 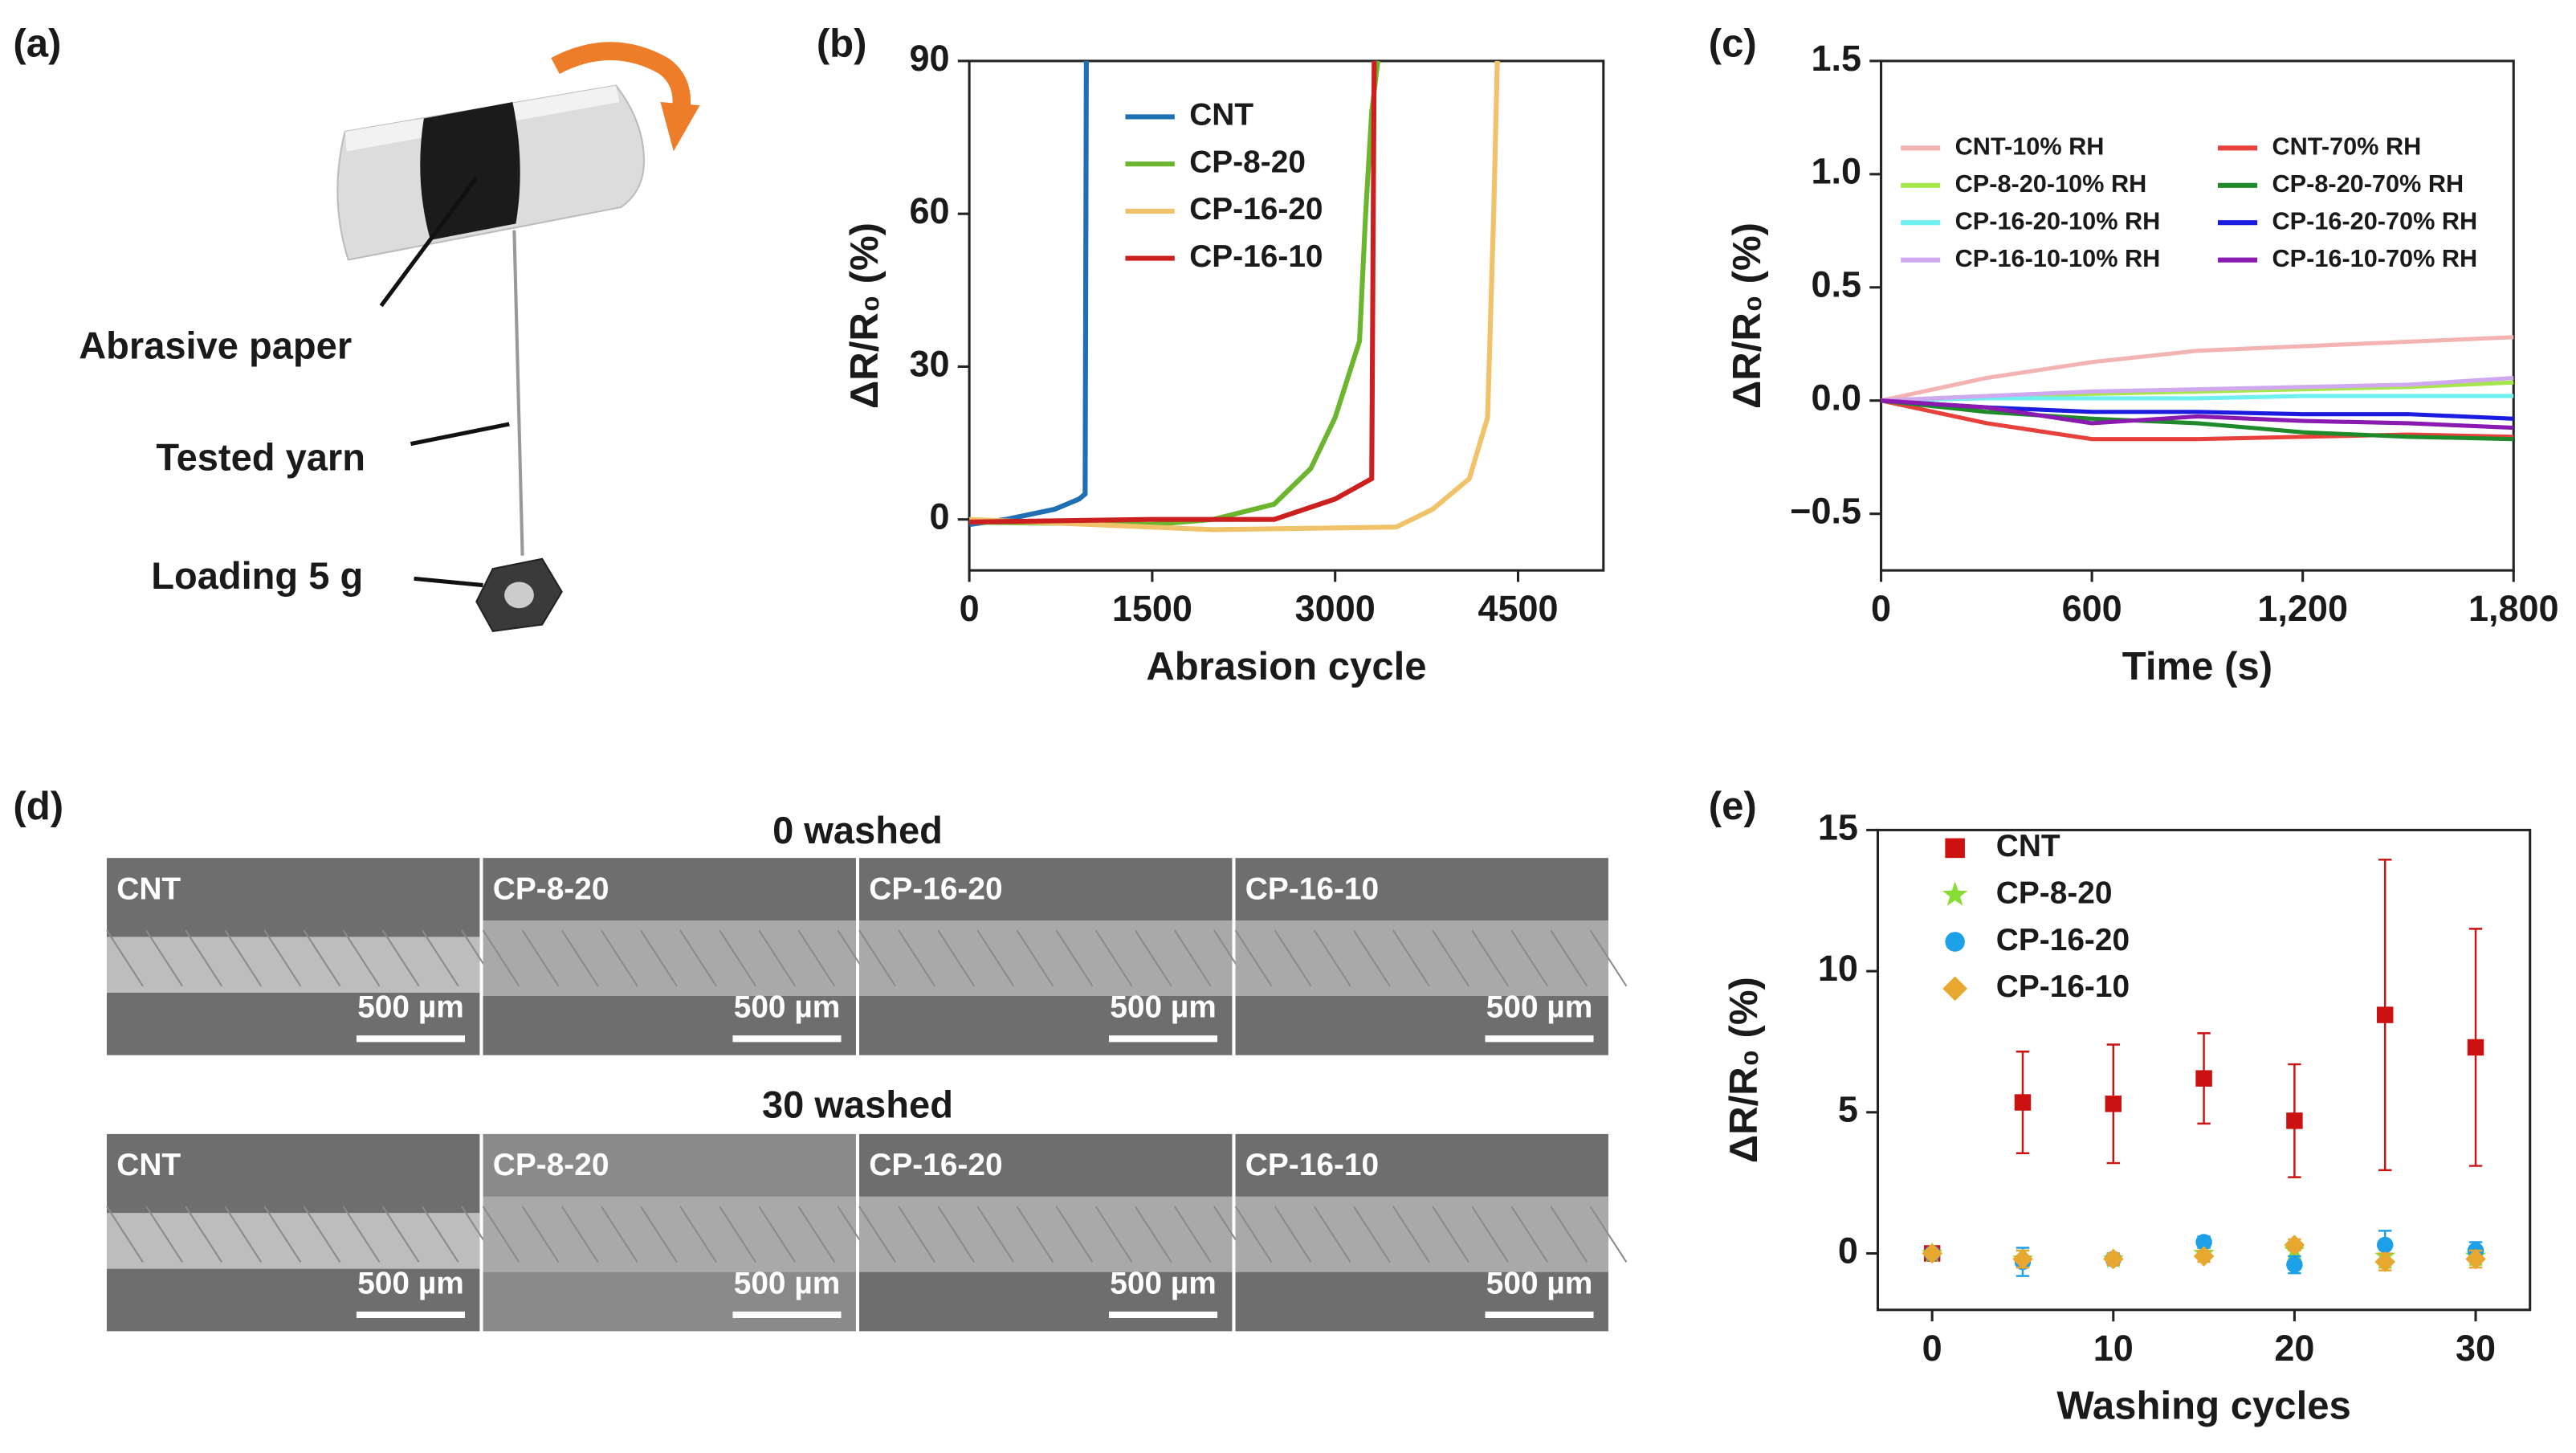 What do you see at coordinates (148, 889) in the screenshot?
I see `image-label: CNT` at bounding box center [148, 889].